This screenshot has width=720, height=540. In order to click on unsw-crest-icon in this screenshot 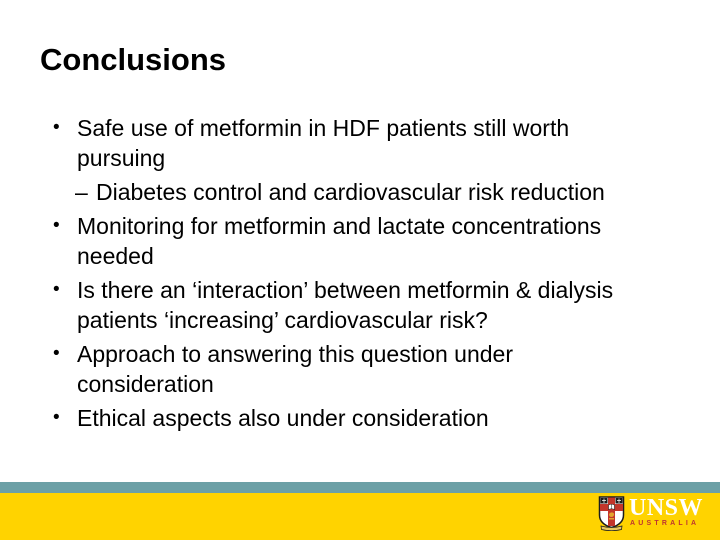, I will do `click(611, 513)`.